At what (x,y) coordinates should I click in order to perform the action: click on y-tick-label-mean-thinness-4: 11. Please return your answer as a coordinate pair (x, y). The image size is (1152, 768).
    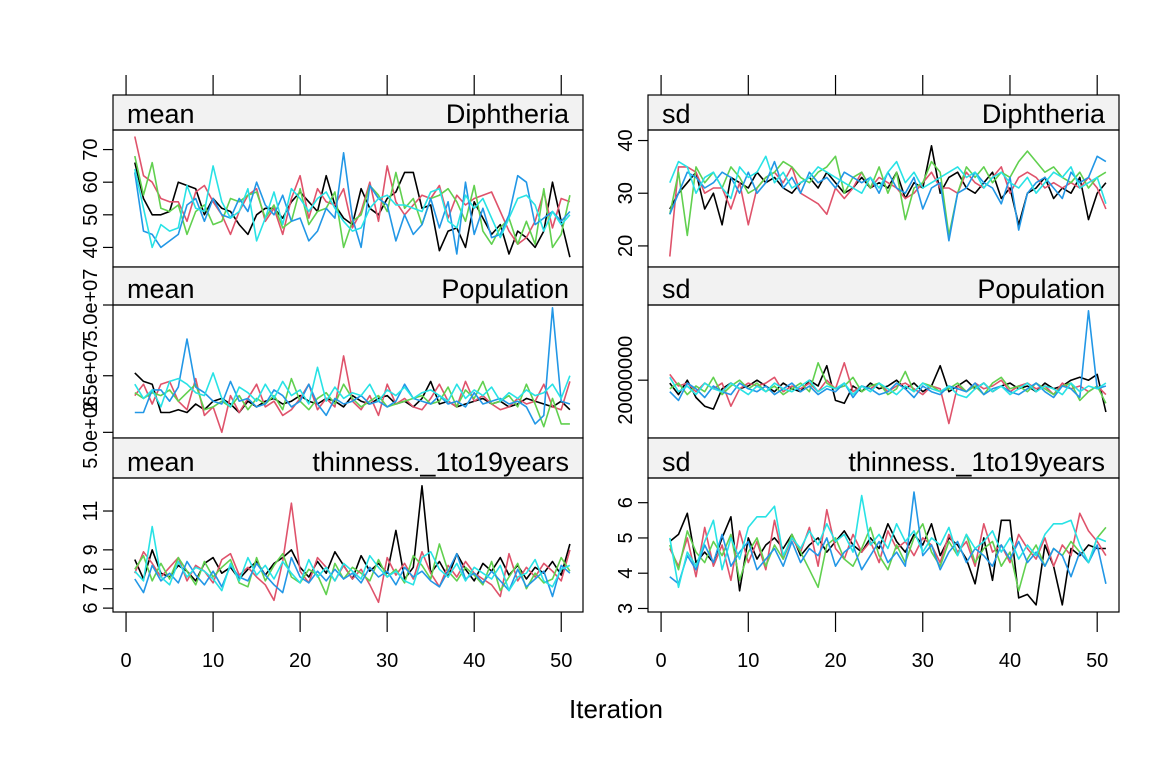
    Looking at the image, I should click on (91, 511).